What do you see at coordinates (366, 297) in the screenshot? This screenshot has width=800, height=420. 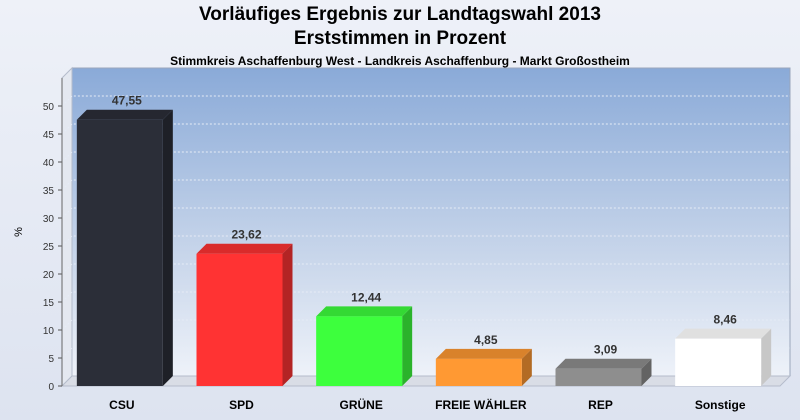 I see `data-label: 12,44` at bounding box center [366, 297].